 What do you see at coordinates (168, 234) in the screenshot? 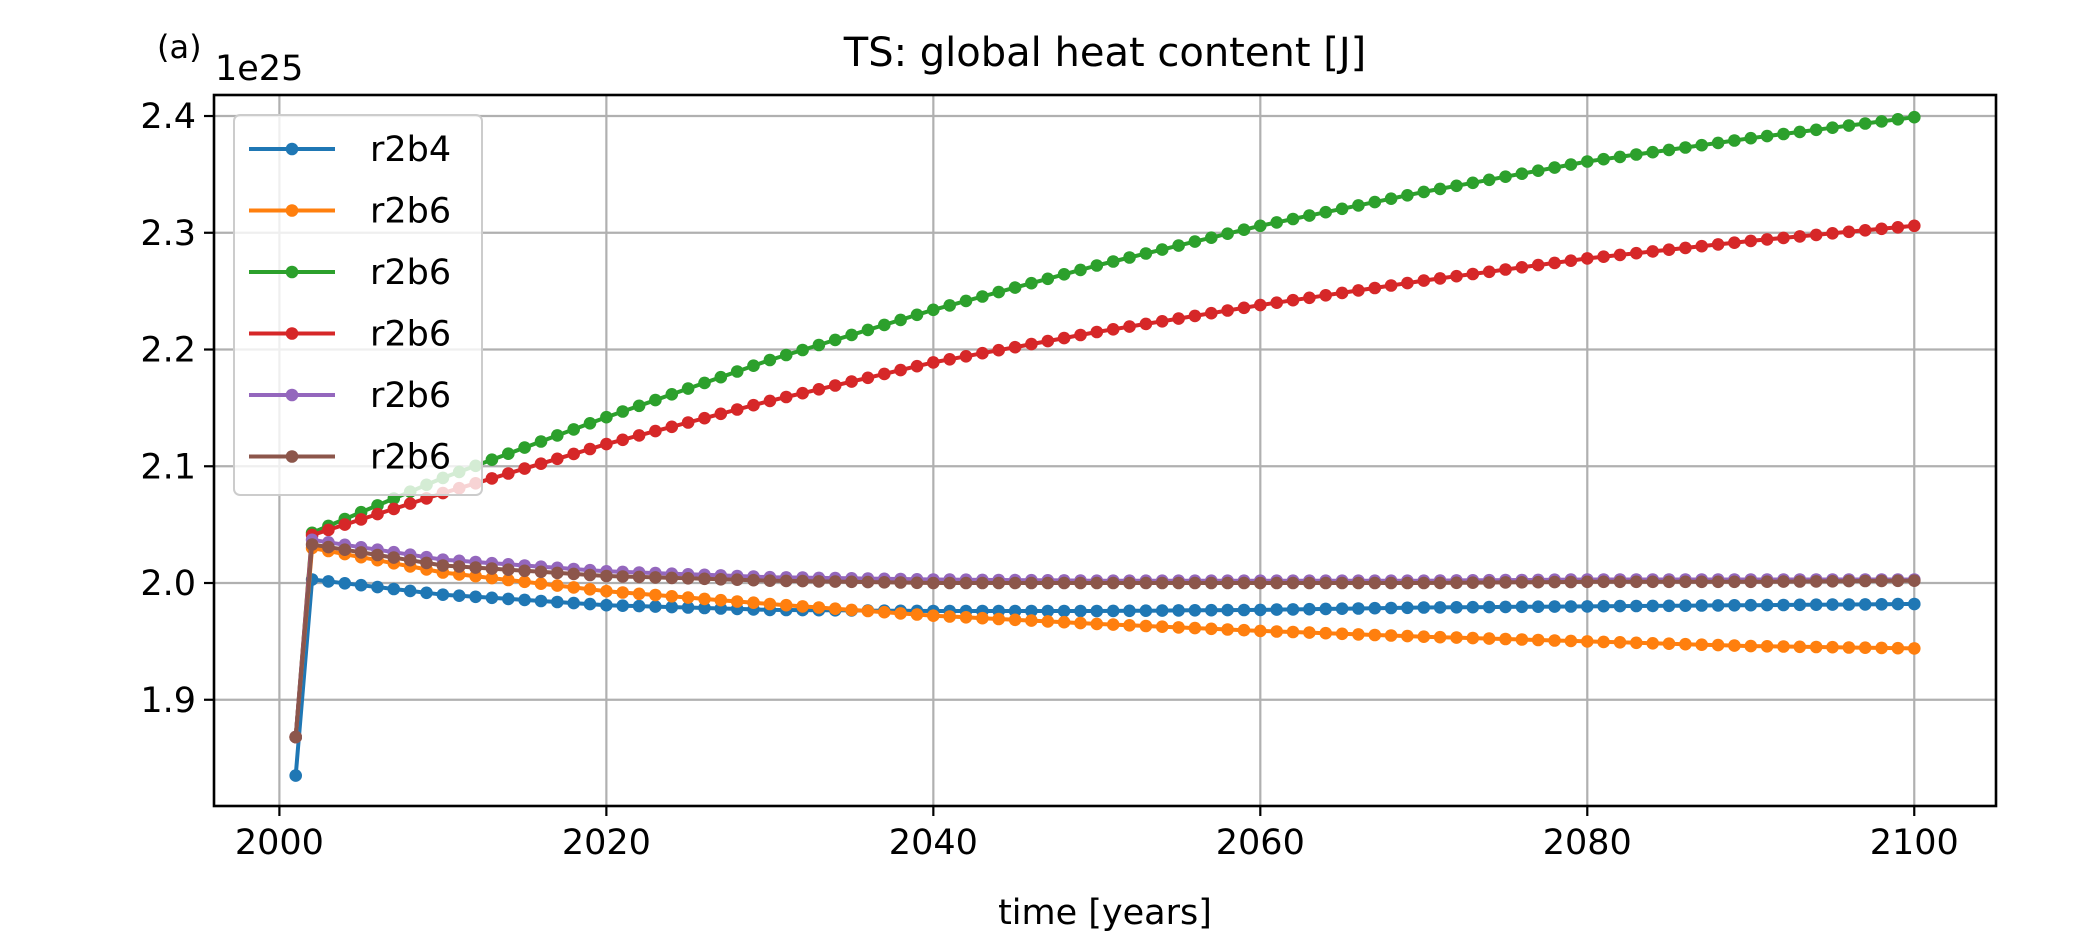
I see `y-tick-label: 2.3` at bounding box center [168, 234].